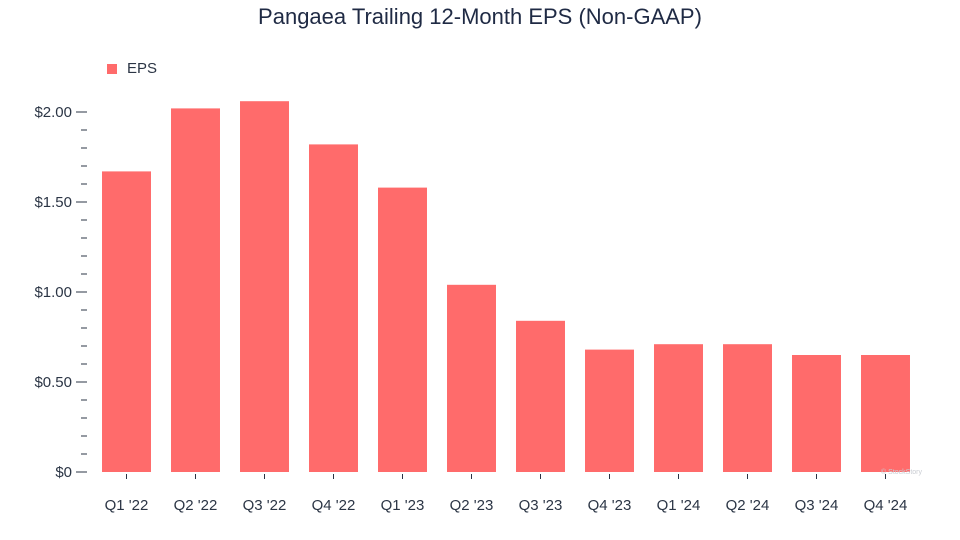 The width and height of the screenshot is (960, 540). What do you see at coordinates (53, 382) in the screenshot?
I see `y-tick-label: $0.50` at bounding box center [53, 382].